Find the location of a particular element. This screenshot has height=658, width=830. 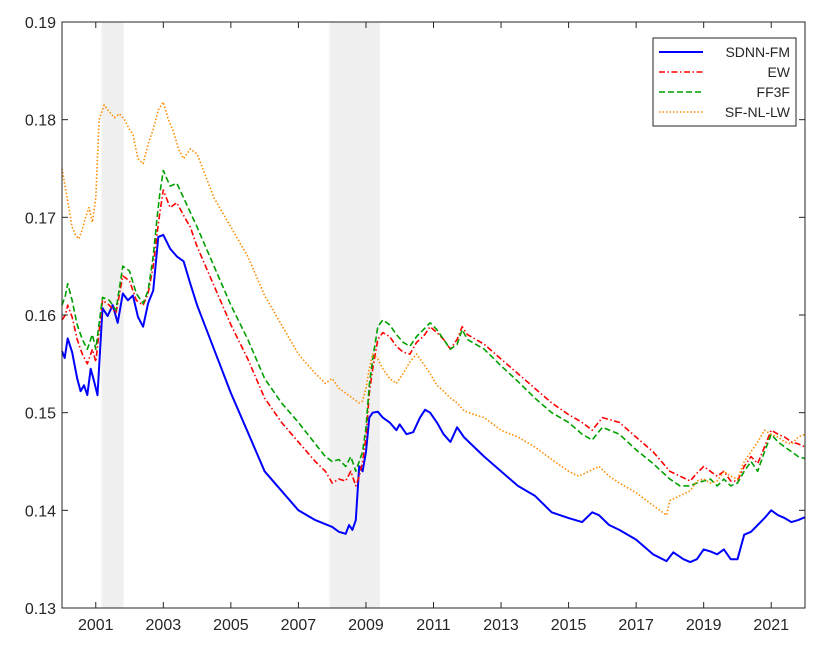

y-tick-label: 0.16 is located at coordinates (40, 316).